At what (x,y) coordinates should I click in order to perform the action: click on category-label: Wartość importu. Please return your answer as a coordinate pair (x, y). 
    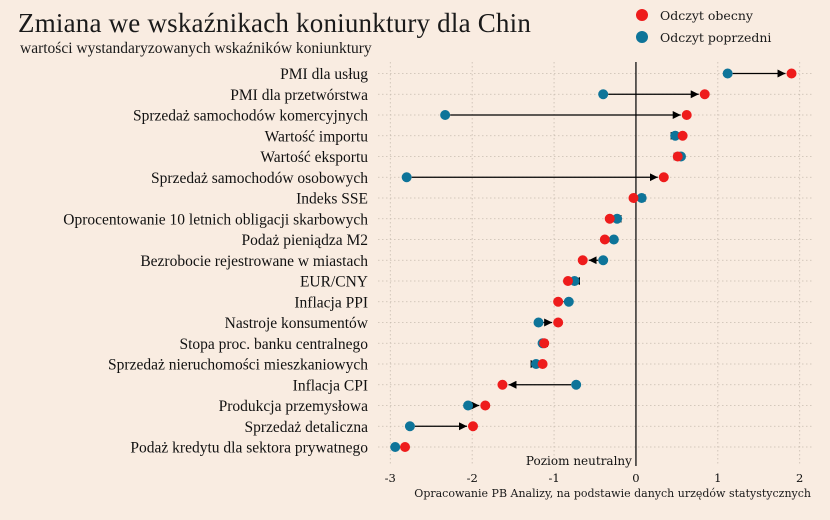
    Looking at the image, I should click on (317, 136).